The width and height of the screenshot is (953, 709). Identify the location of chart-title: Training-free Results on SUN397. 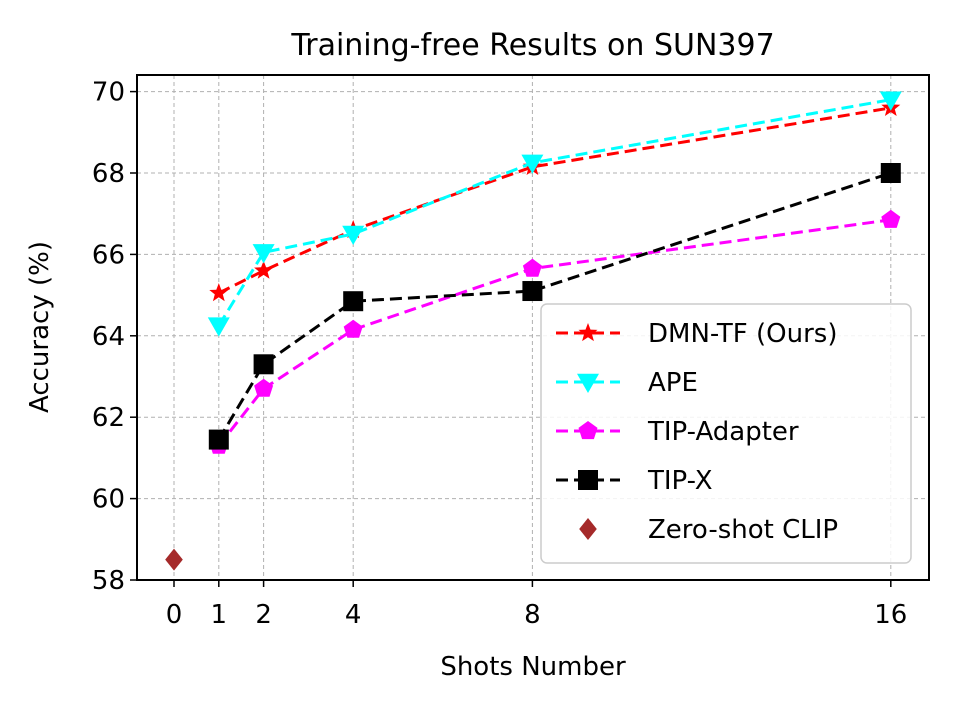
(532, 45).